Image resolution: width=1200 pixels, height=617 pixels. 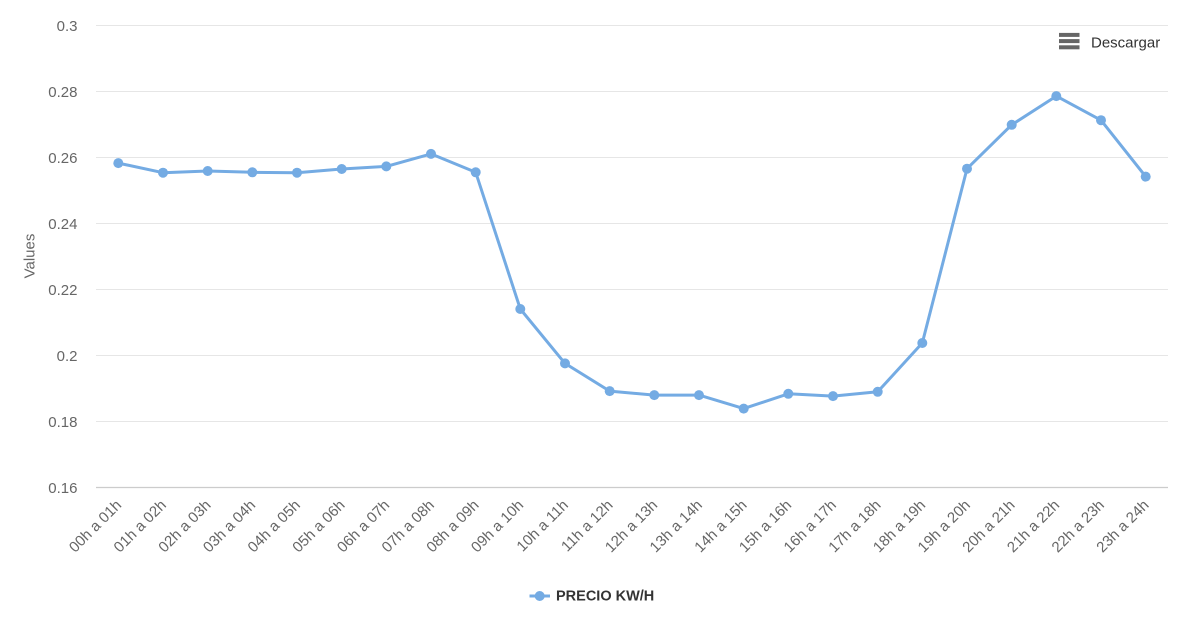 I want to click on svg-text: Values, so click(x=29, y=256).